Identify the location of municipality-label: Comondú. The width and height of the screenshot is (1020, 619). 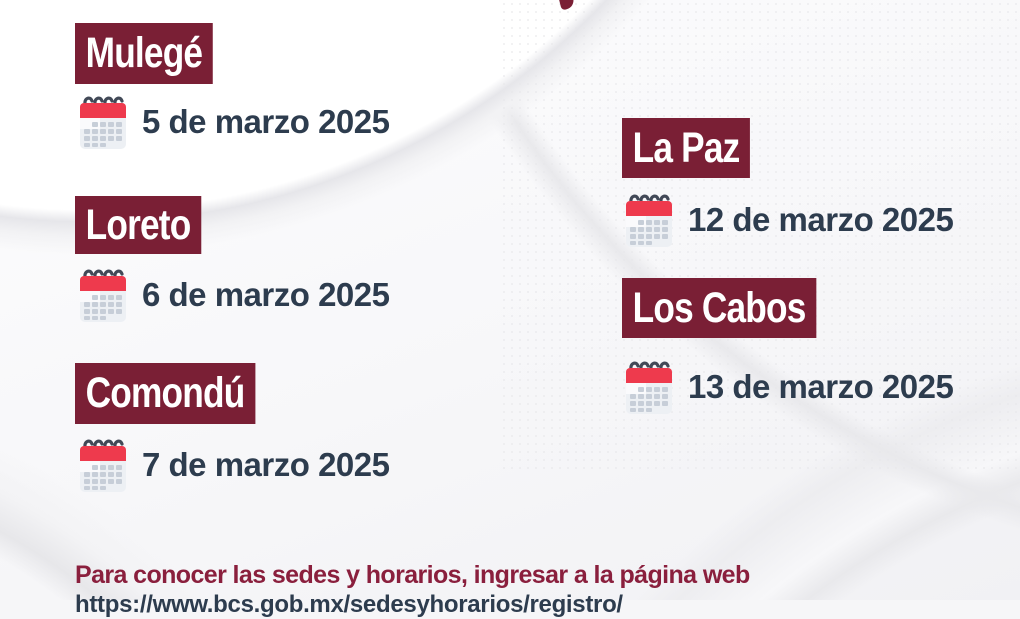
(165, 393).